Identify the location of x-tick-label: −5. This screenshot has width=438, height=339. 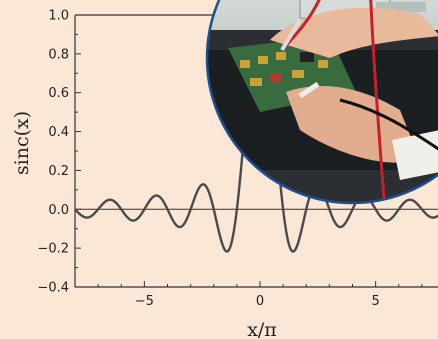
(144, 301).